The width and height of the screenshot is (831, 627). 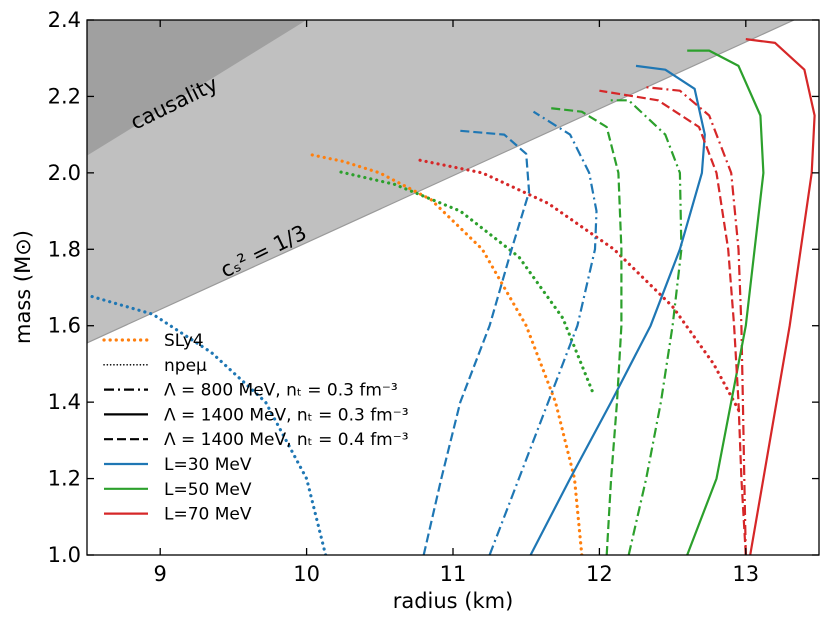 I want to click on causality-region, so click(x=197, y=88).